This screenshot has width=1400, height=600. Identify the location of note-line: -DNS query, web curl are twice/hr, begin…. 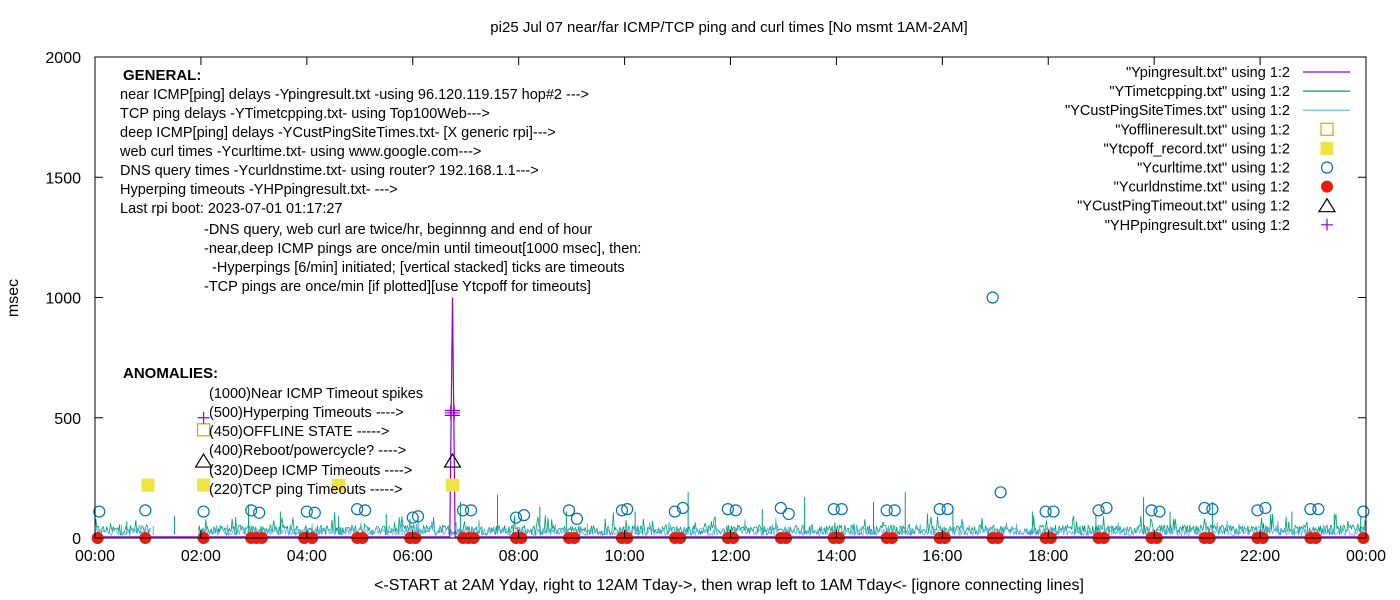
(398, 230).